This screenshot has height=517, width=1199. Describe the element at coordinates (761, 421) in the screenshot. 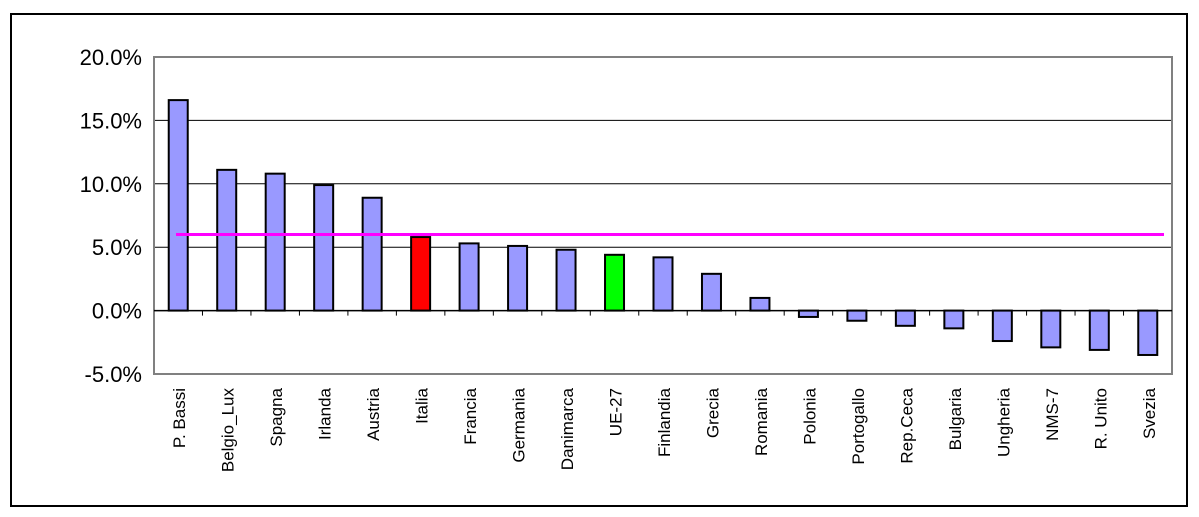

I see `x-tick-label: Romania` at that location.